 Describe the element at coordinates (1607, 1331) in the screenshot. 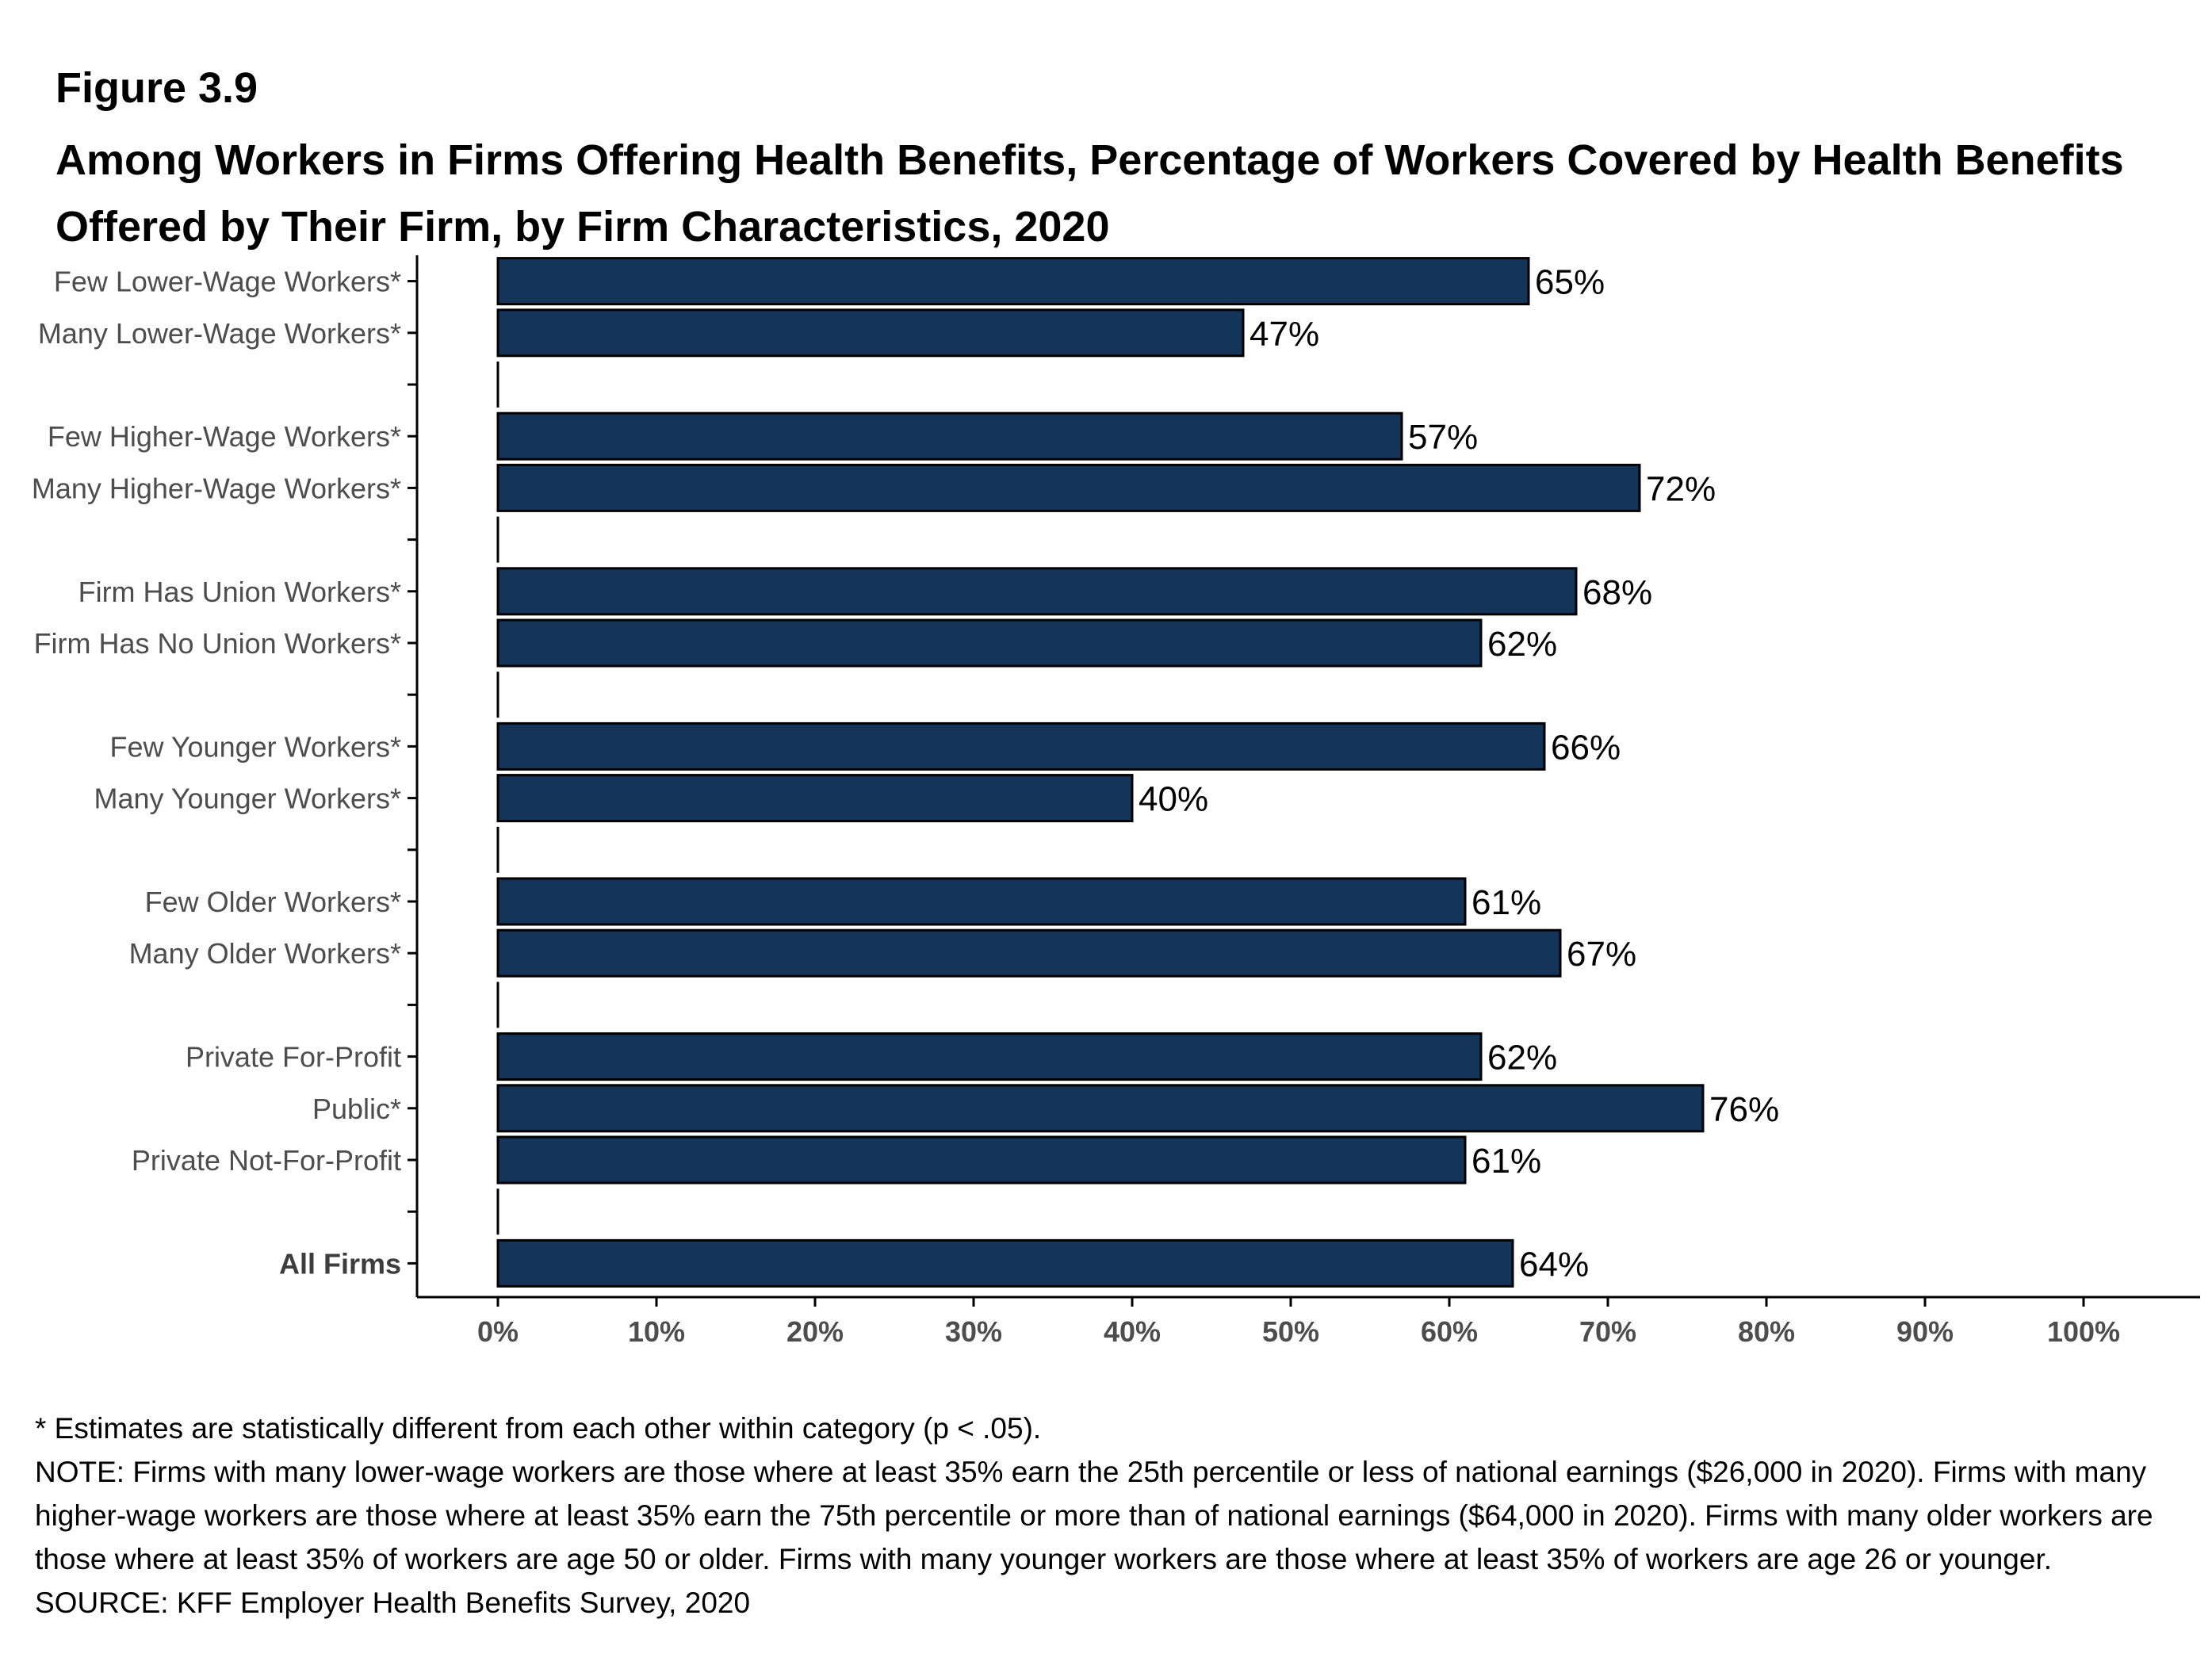

I see `x-tick-label: 70%` at that location.